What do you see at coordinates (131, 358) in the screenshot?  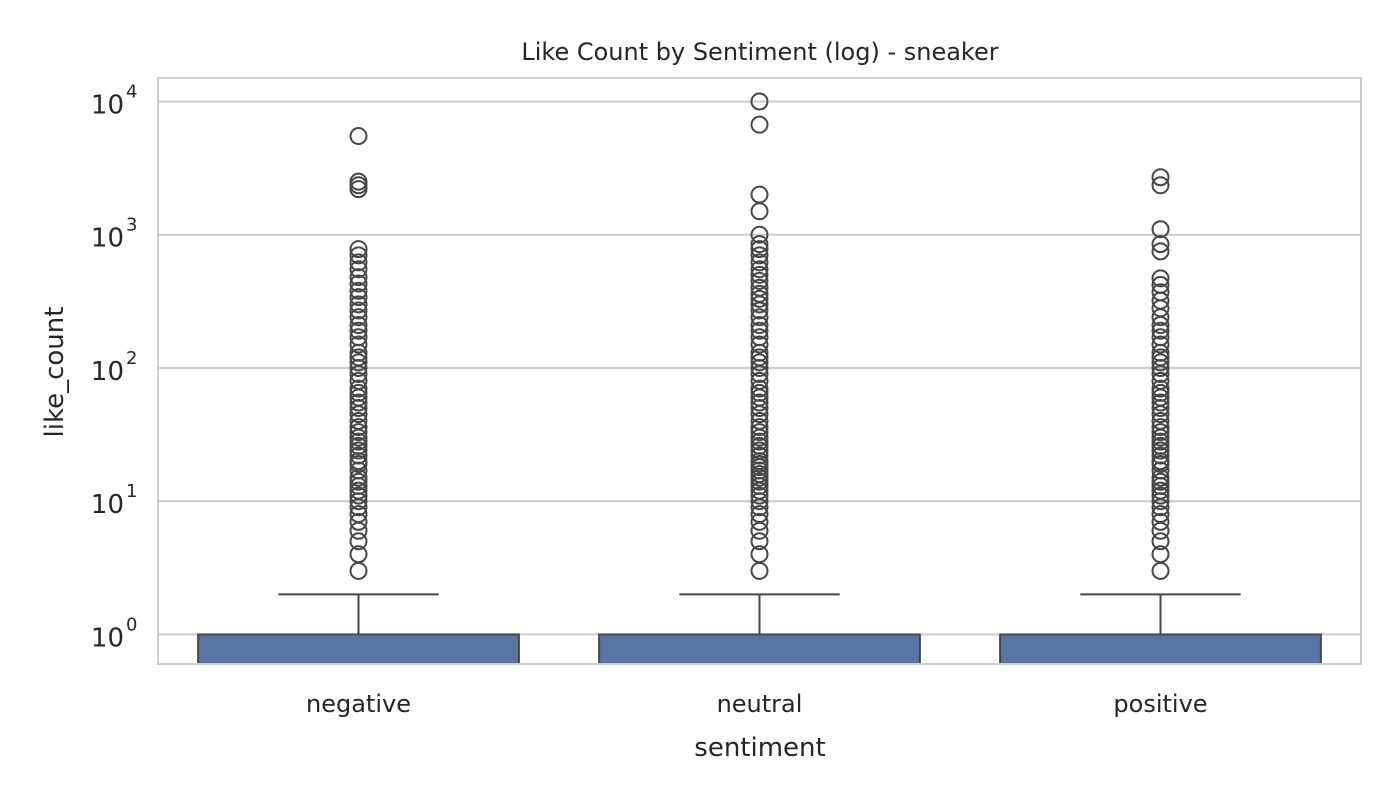 I see `y-tick-exponent: 2` at bounding box center [131, 358].